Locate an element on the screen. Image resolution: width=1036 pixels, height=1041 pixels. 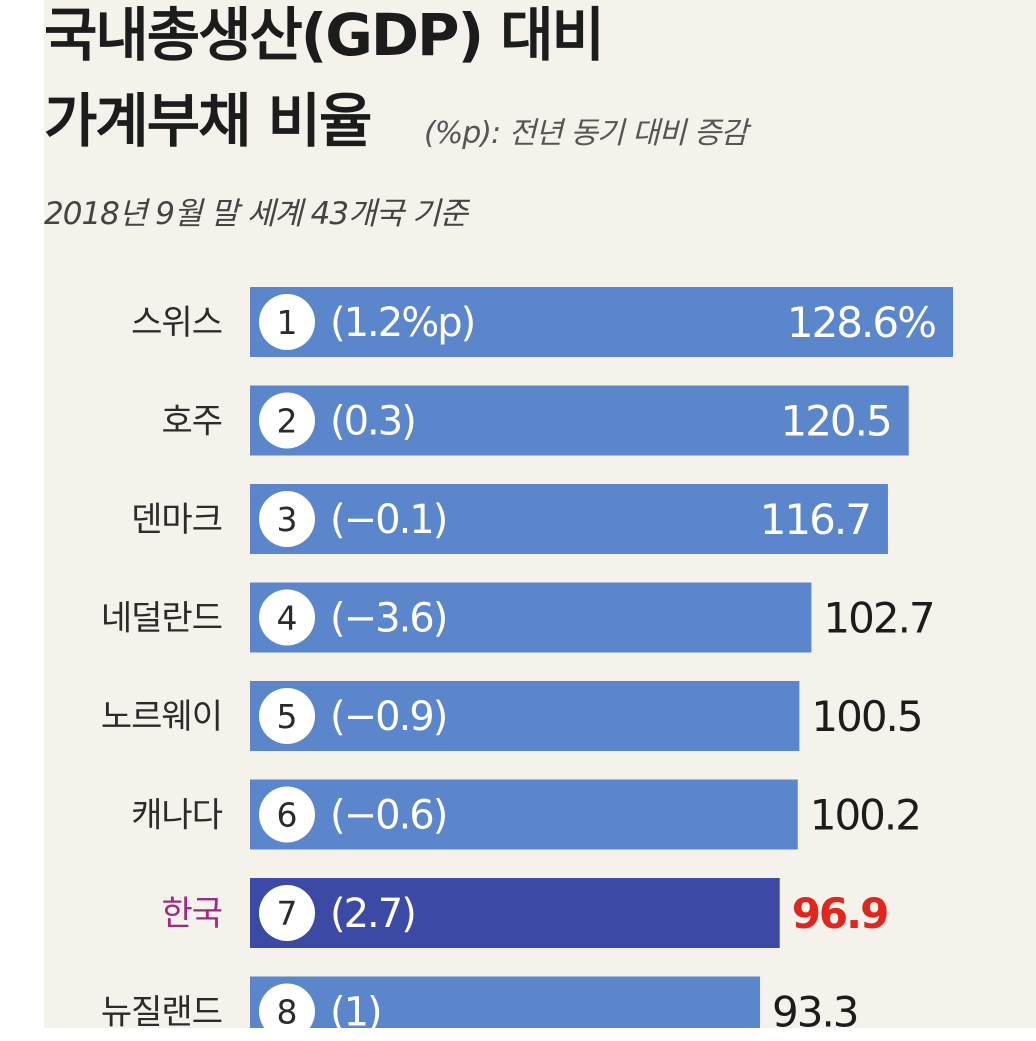
rank-number: 7 is located at coordinates (287, 913).